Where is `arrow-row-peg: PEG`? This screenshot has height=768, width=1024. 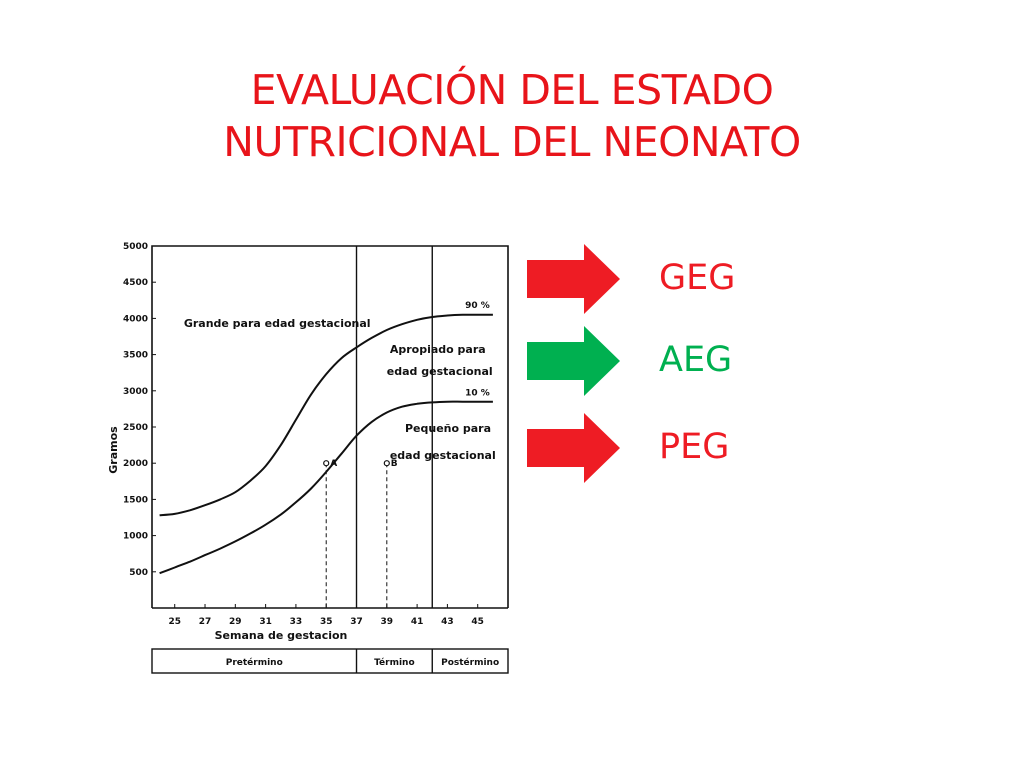 arrow-row-peg: PEG is located at coordinates (637, 448).